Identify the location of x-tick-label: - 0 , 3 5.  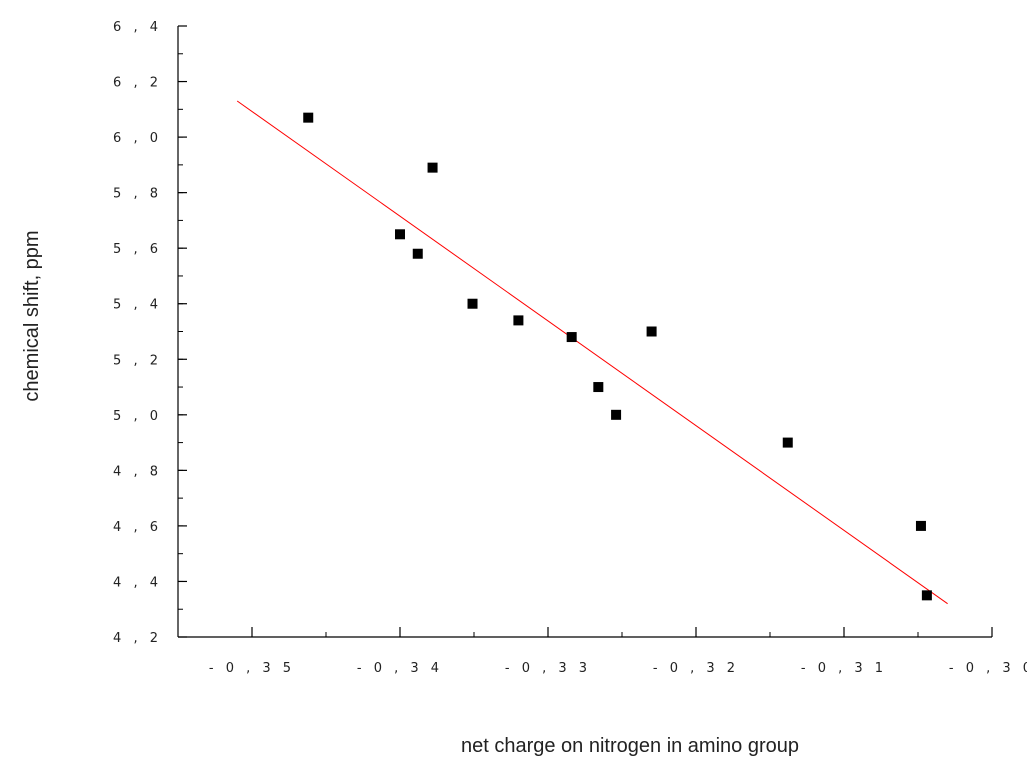
(252, 668).